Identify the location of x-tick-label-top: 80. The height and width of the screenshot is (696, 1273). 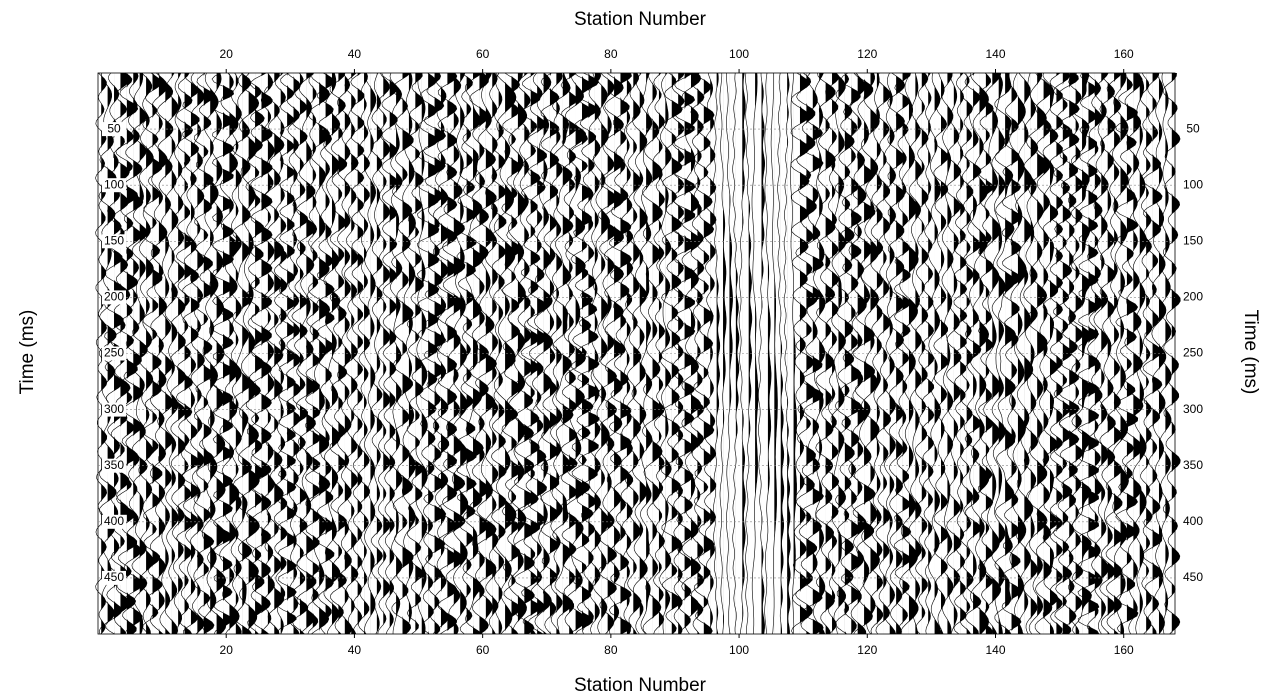
(611, 54).